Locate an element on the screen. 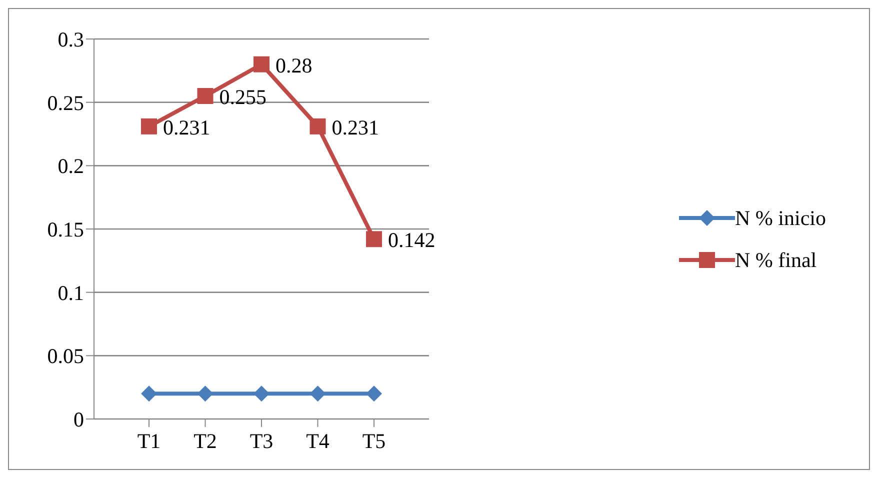  x-tick-label: T4 is located at coordinates (318, 440).